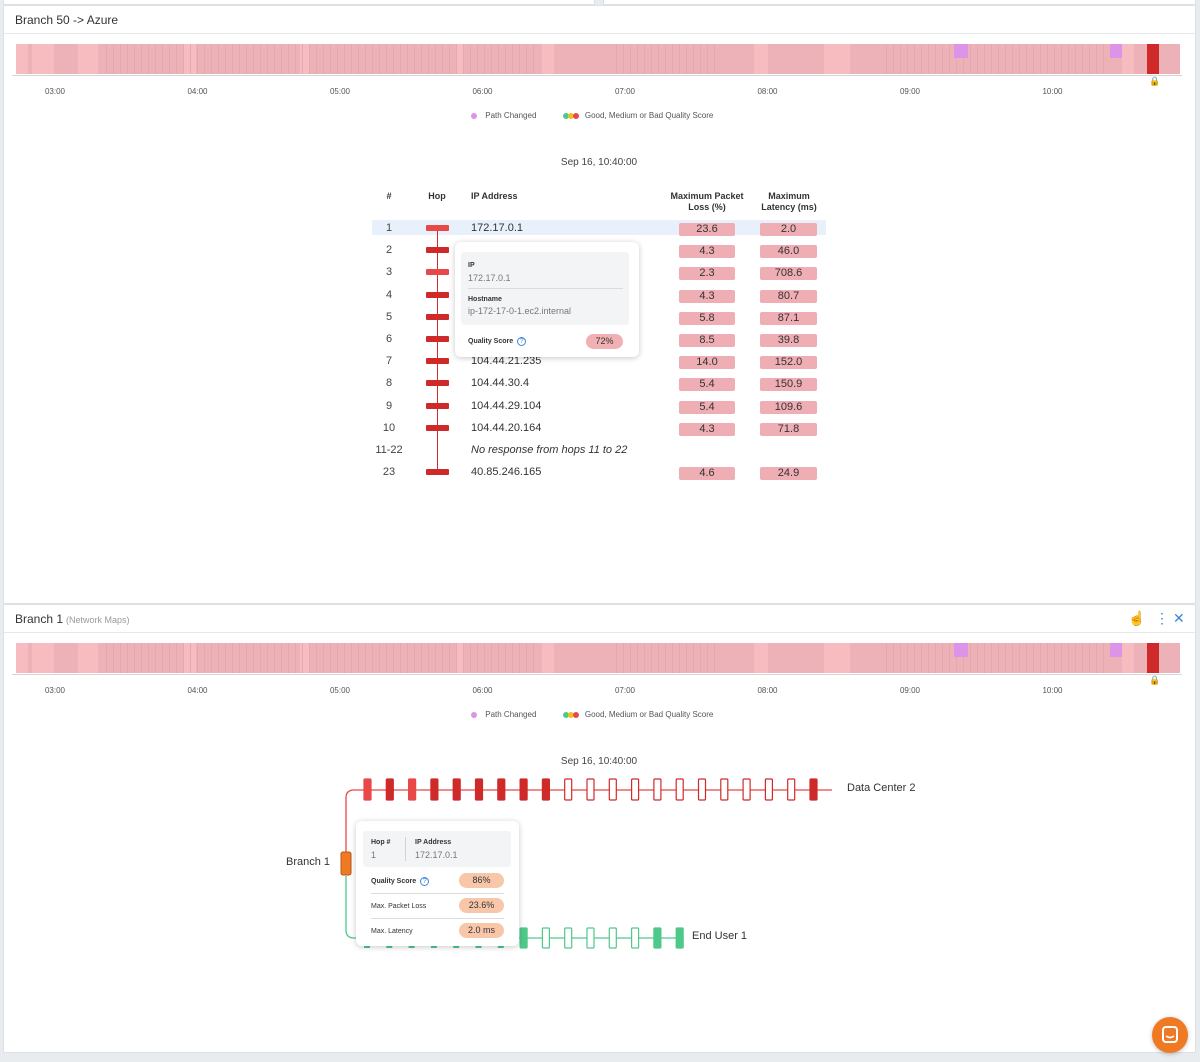  Describe the element at coordinates (1162, 618) in the screenshot. I see `more-options-icon: ⋮` at that location.